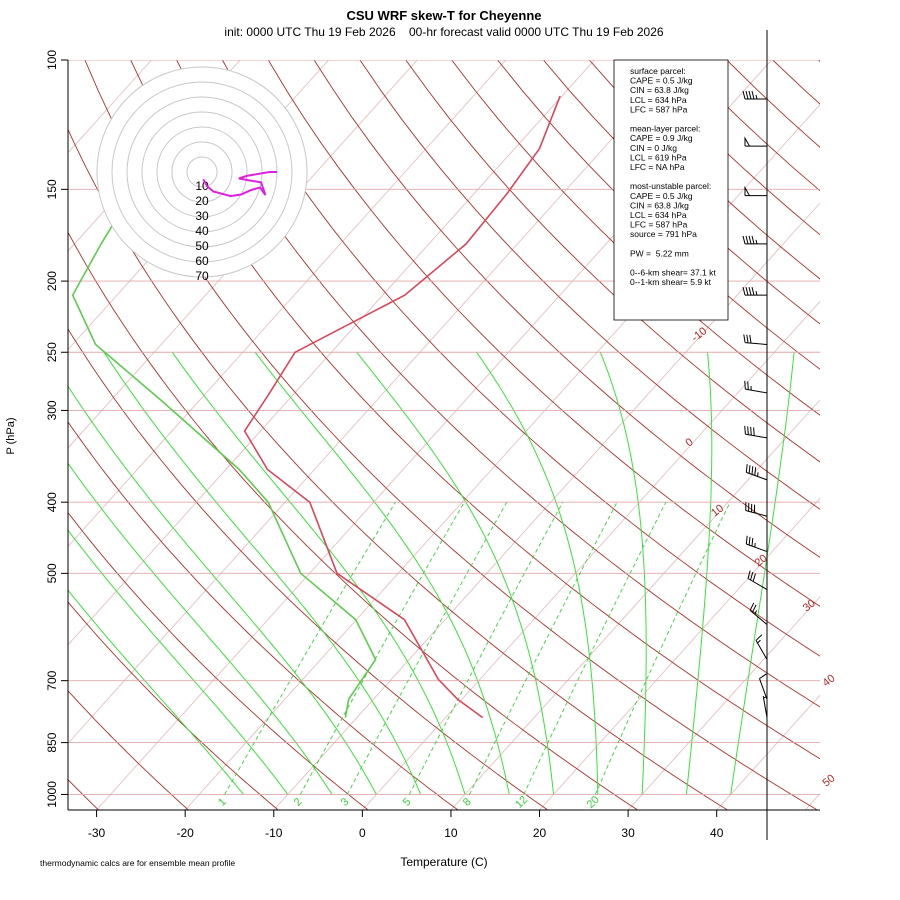  I want to click on hodograph-ring-label: 70, so click(202, 276).